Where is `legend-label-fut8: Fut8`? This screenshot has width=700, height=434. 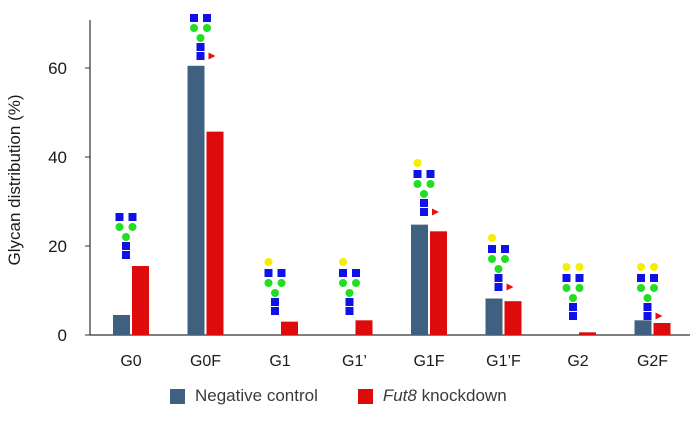
legend-label-fut8: Fut8 is located at coordinates (399, 395).